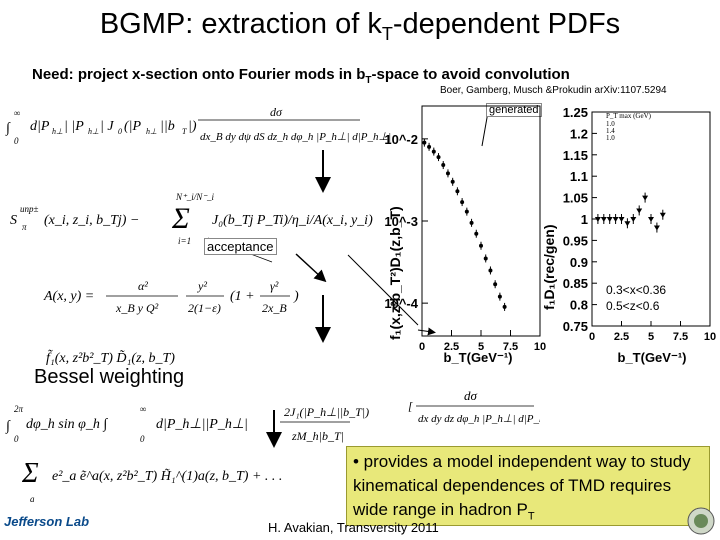 This screenshot has width=720, height=540. I want to click on chart2-xlabel: b_T(GeV⁻¹), so click(652, 357).